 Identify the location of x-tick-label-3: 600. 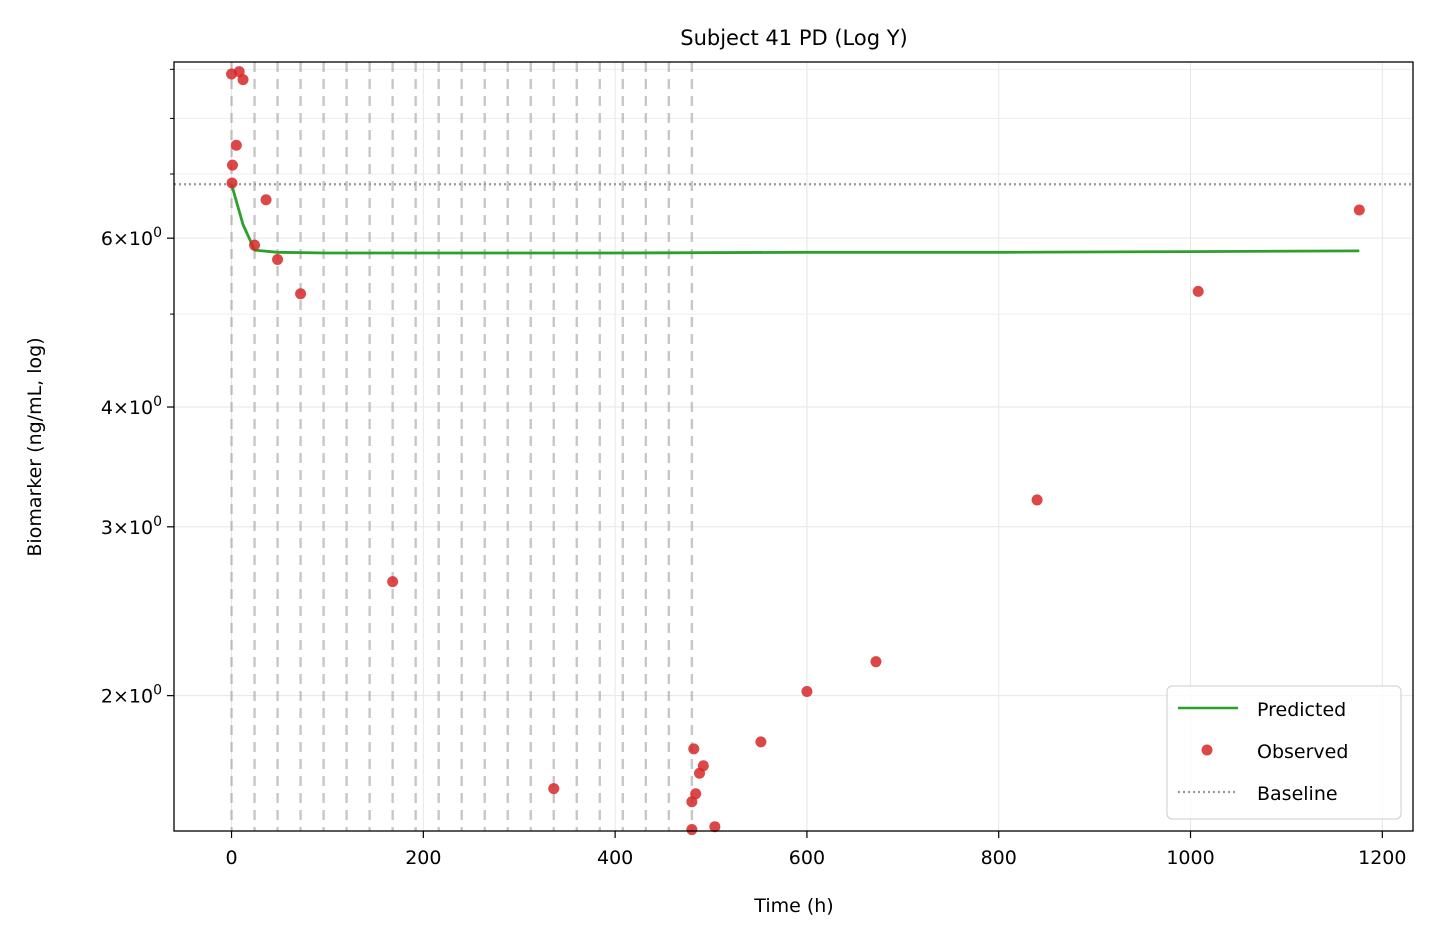
(807, 858).